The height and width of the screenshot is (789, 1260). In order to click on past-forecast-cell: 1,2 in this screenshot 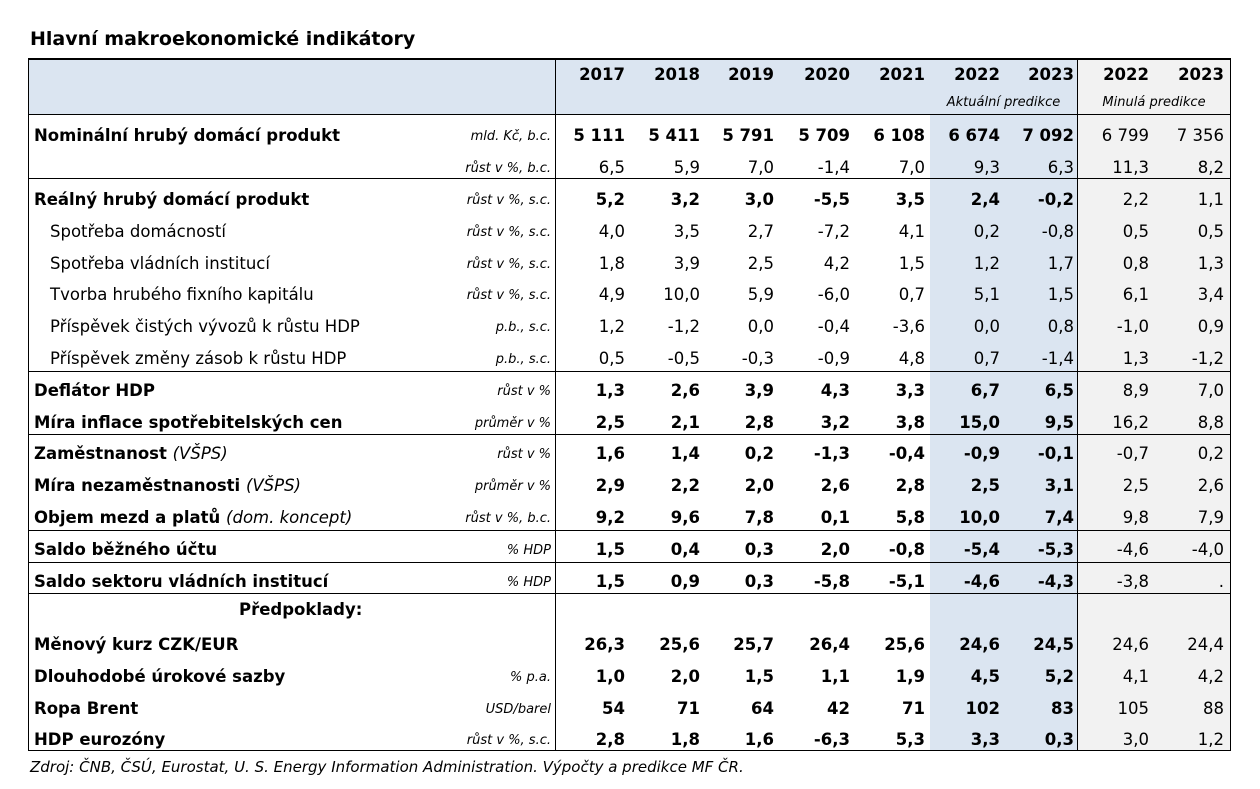, I will do `click(1210, 739)`.